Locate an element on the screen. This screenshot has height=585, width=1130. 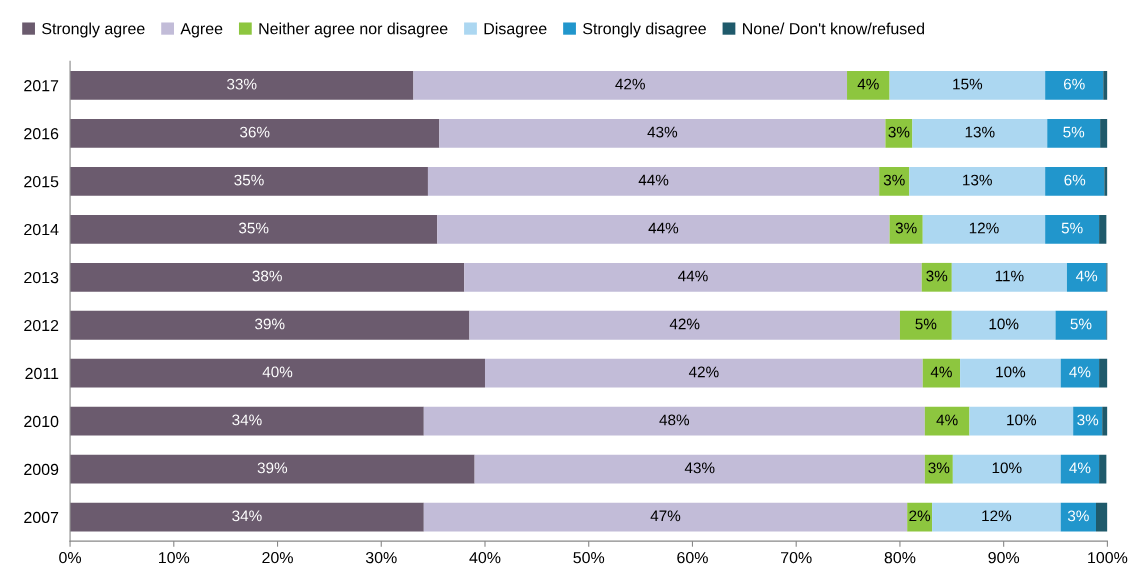
data-label: 33% is located at coordinates (242, 84).